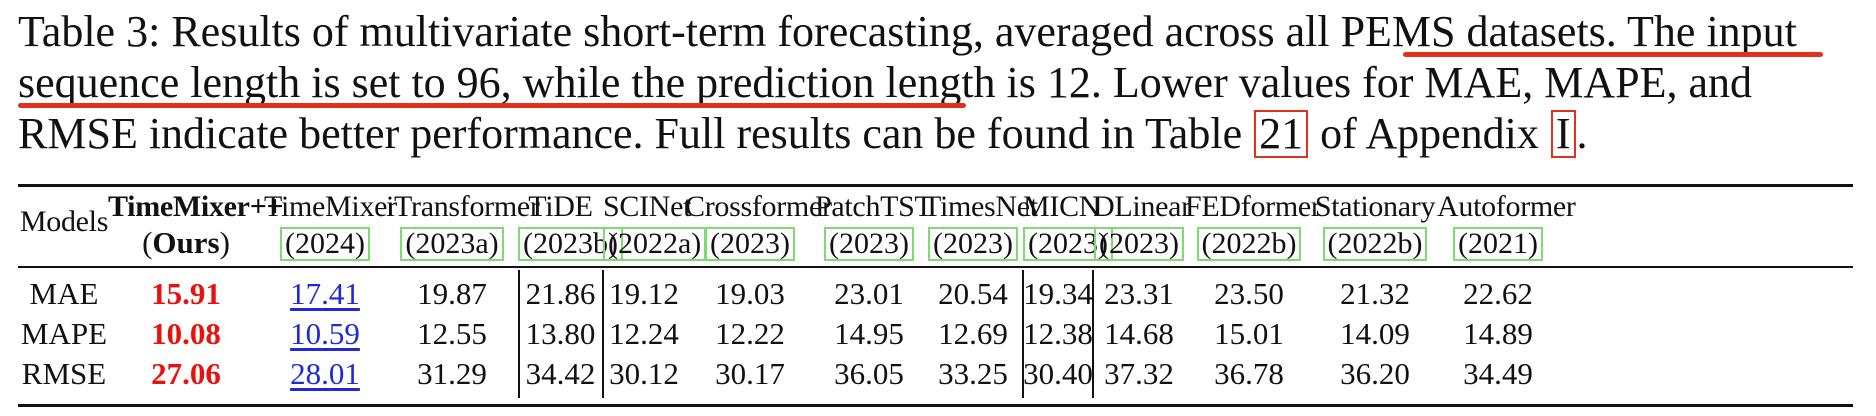 This screenshot has width=1876, height=416. Describe the element at coordinates (869, 373) in the screenshot. I see `value-cell: 36.05` at that location.